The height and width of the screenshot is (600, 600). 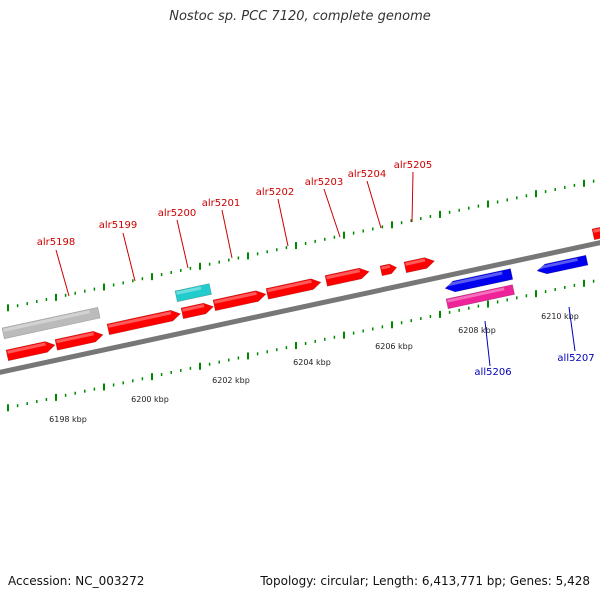 I want to click on gene-label-alr5202: alr5202, so click(x=275, y=192).